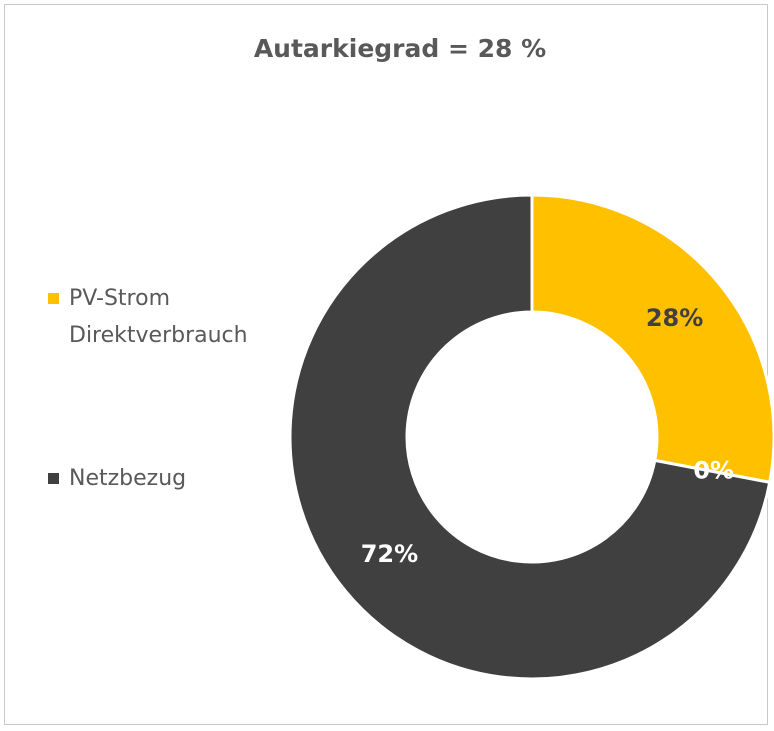 Image resolution: width=774 pixels, height=731 pixels. I want to click on legend-label: Netzbezug, so click(128, 478).